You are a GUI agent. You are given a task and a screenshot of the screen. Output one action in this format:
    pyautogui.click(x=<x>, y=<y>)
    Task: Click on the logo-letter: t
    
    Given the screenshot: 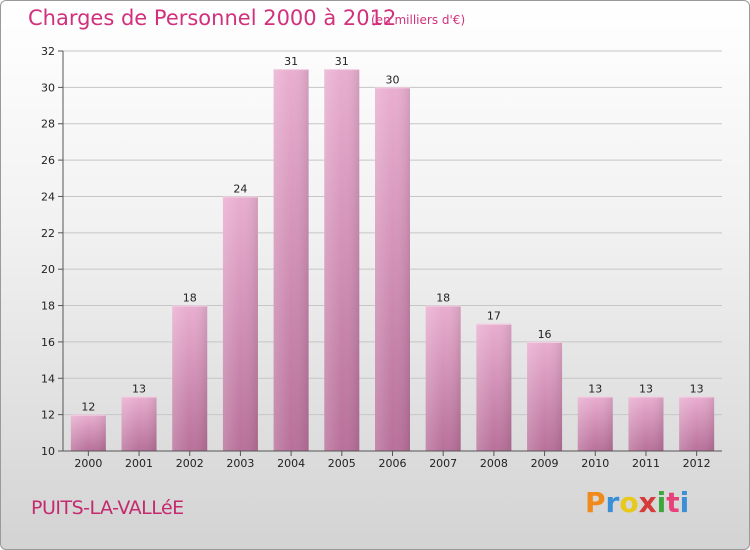 What is the action you would take?
    pyautogui.click(x=673, y=502)
    